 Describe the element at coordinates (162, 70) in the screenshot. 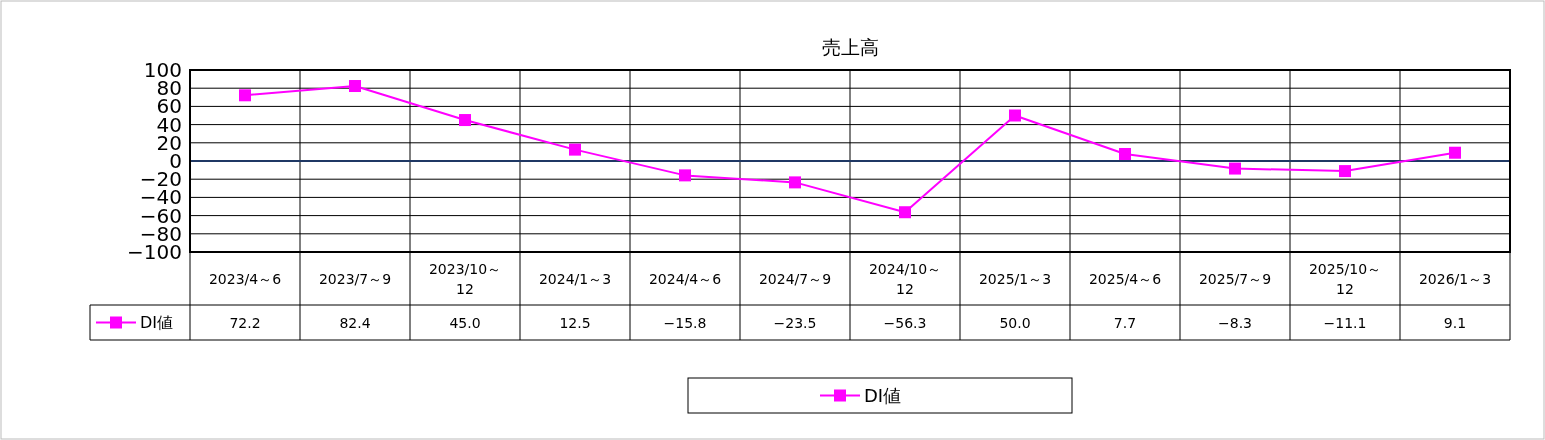

I see `y-tick-label: 100` at that location.